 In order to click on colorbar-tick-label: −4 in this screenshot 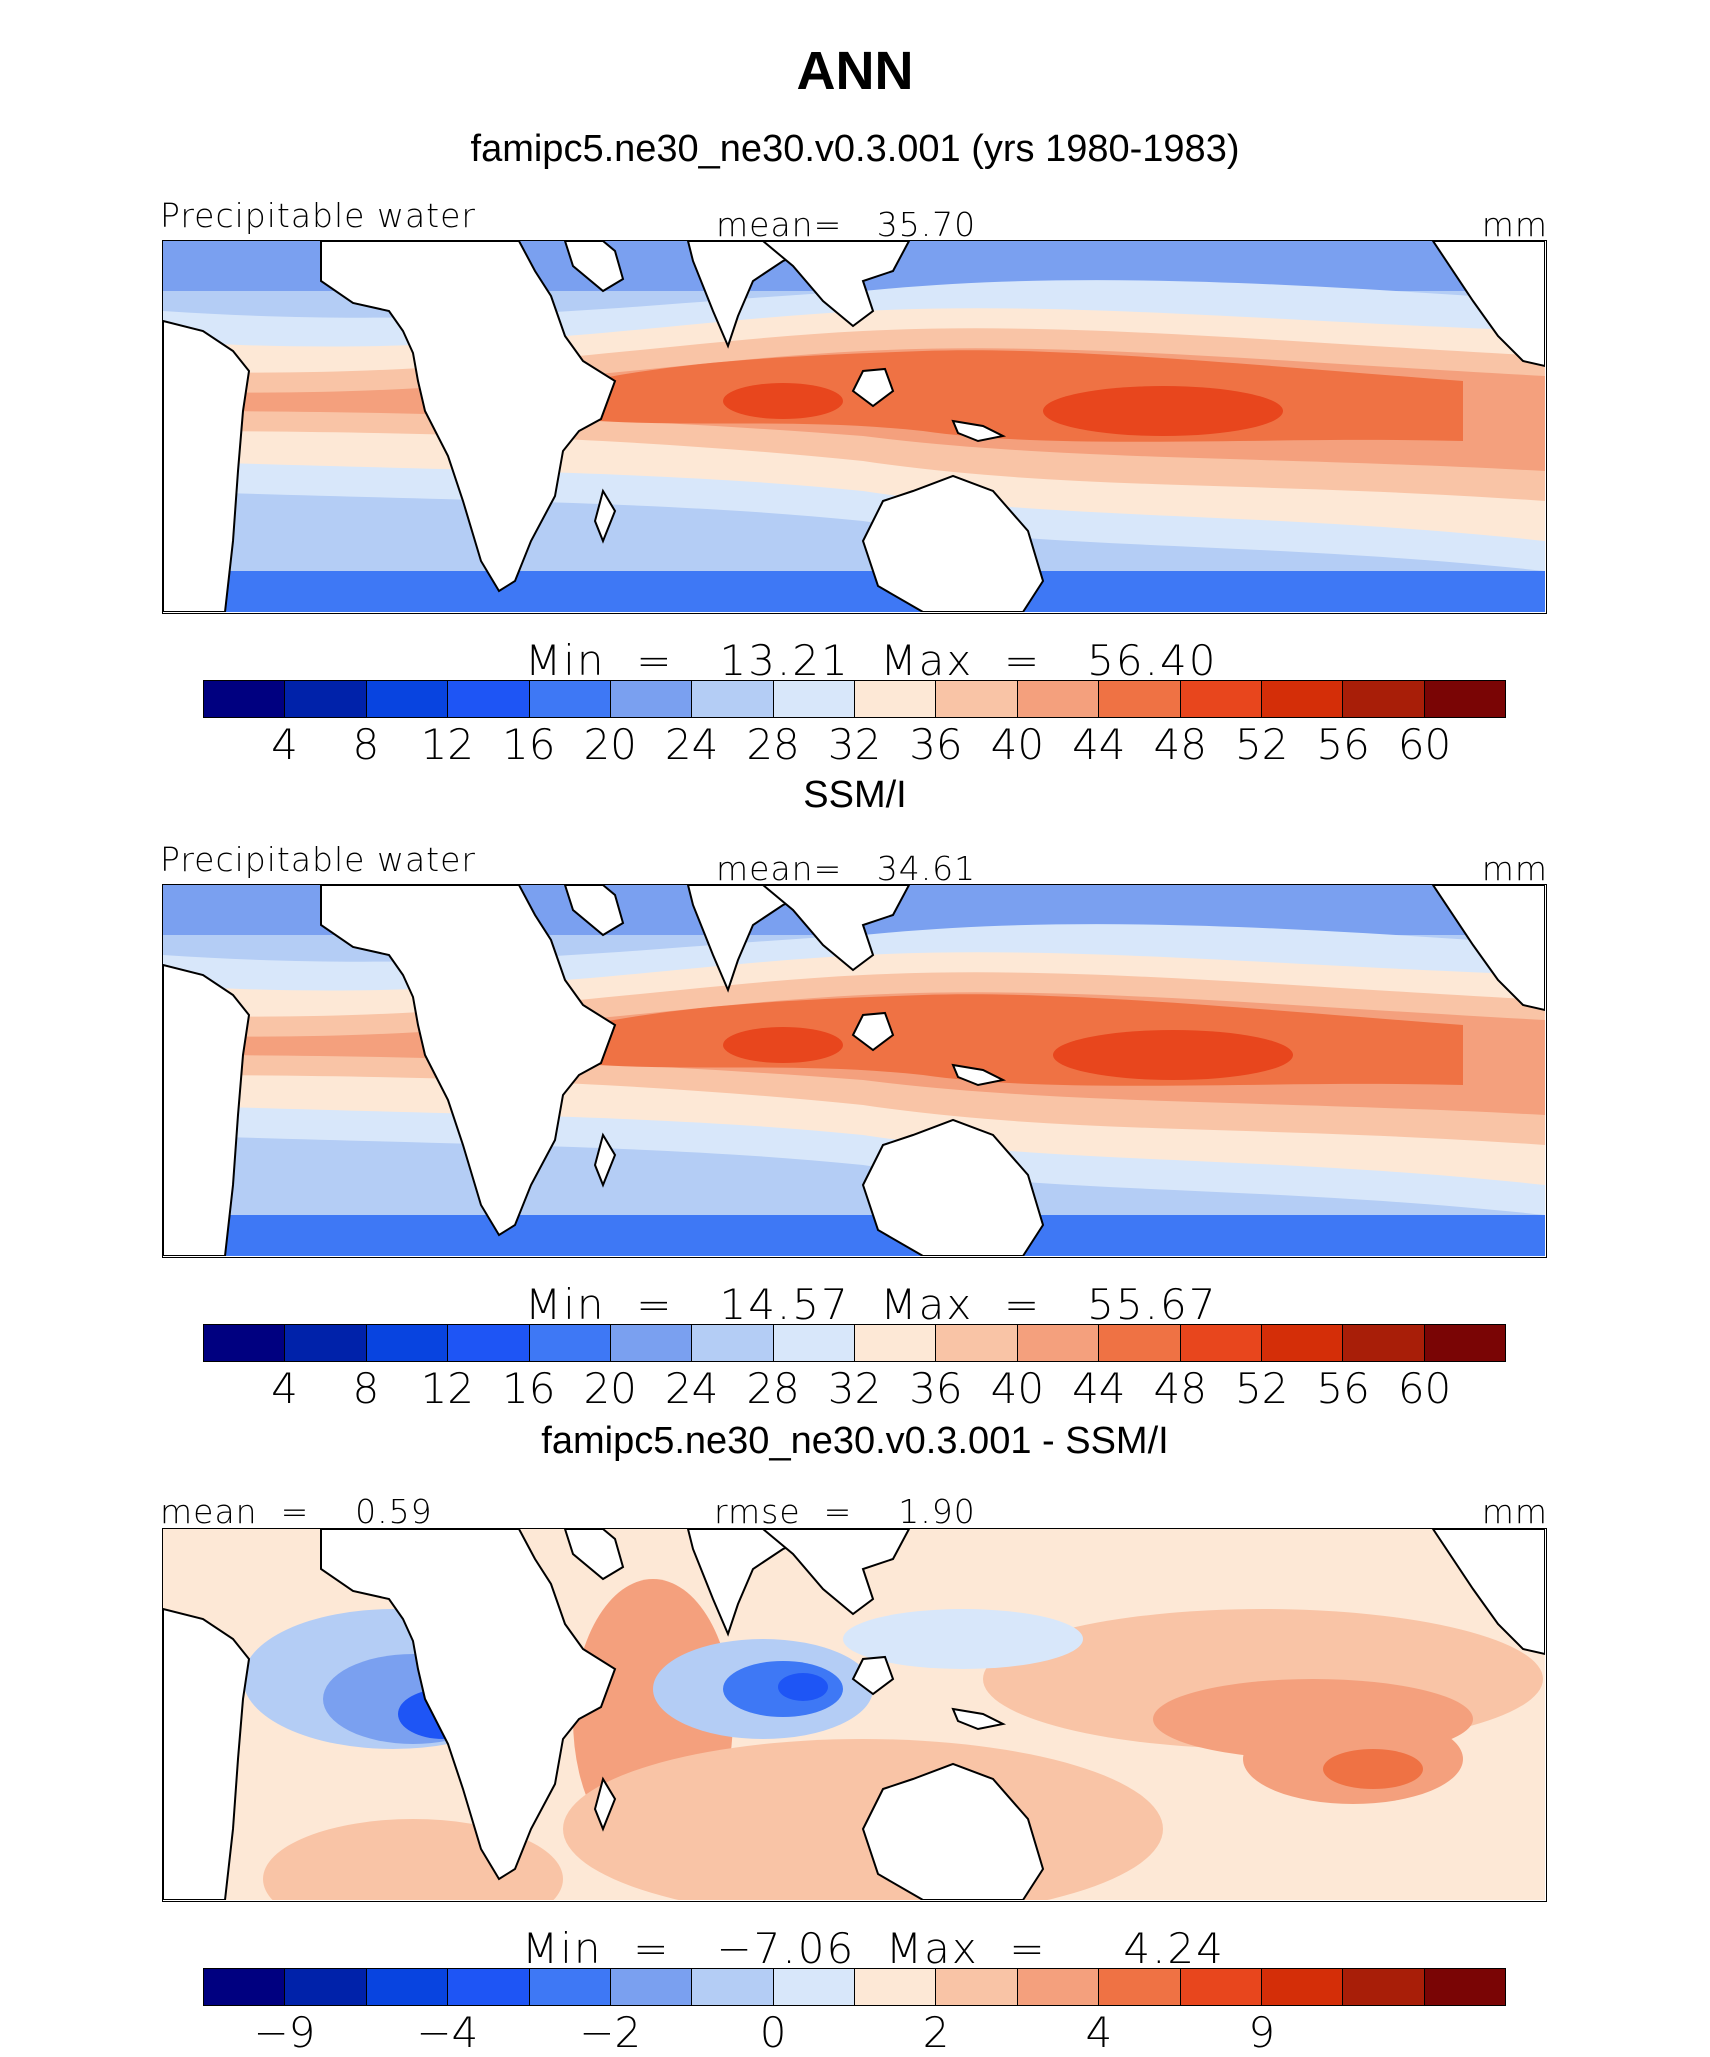, I will do `click(447, 2032)`.